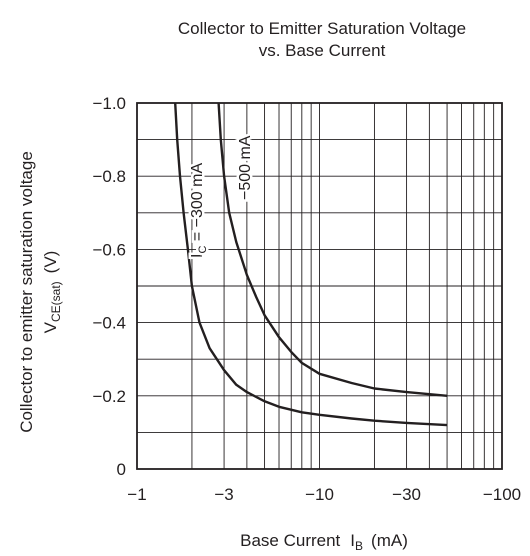 The width and height of the screenshot is (530, 556). Describe the element at coordinates (319, 494) in the screenshot. I see `x-tick-label: −10` at that location.